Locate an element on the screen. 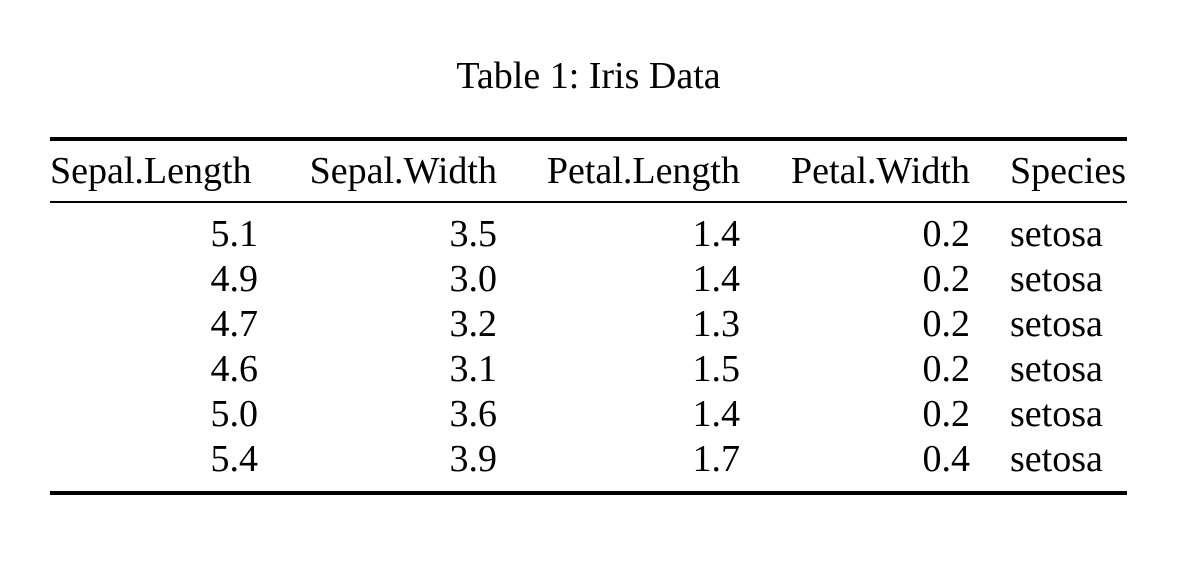 This screenshot has width=1202, height=580. cell-sepal-width: 3.9 is located at coordinates (473, 459).